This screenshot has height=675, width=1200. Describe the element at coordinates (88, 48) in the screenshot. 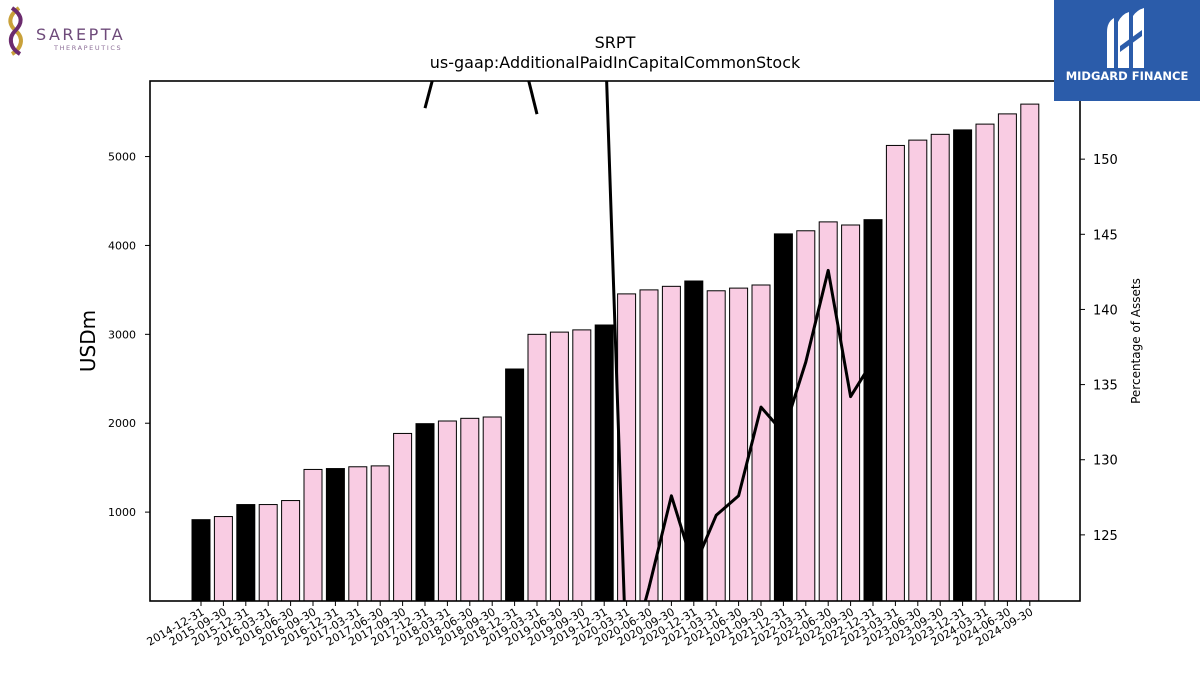

I see `sarepta-logo-sub: THERAPEUTICS` at that location.